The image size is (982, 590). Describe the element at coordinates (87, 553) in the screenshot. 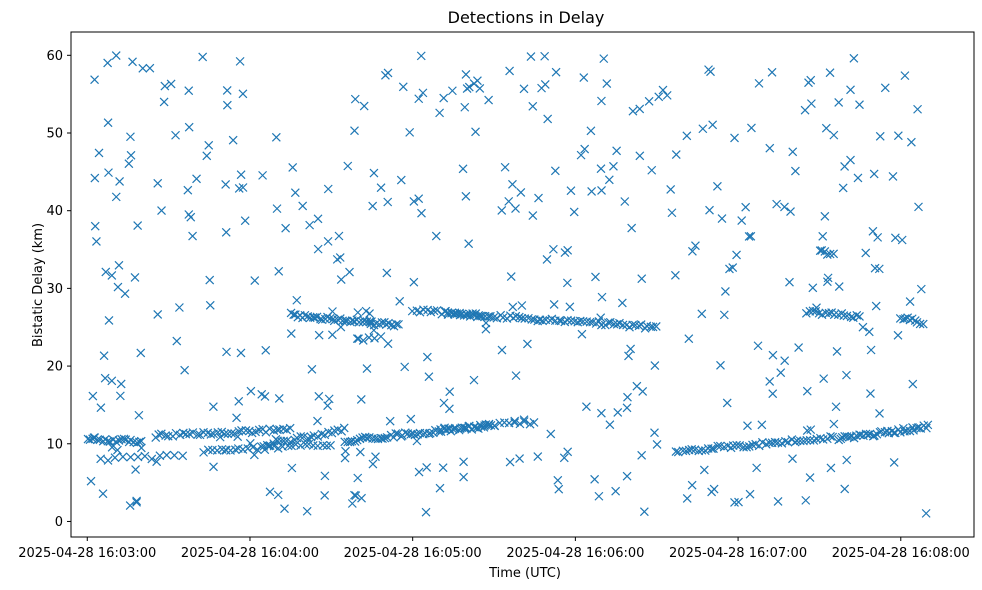

I see `x-tick-label: 2025-04-28 16:03:00` at that location.